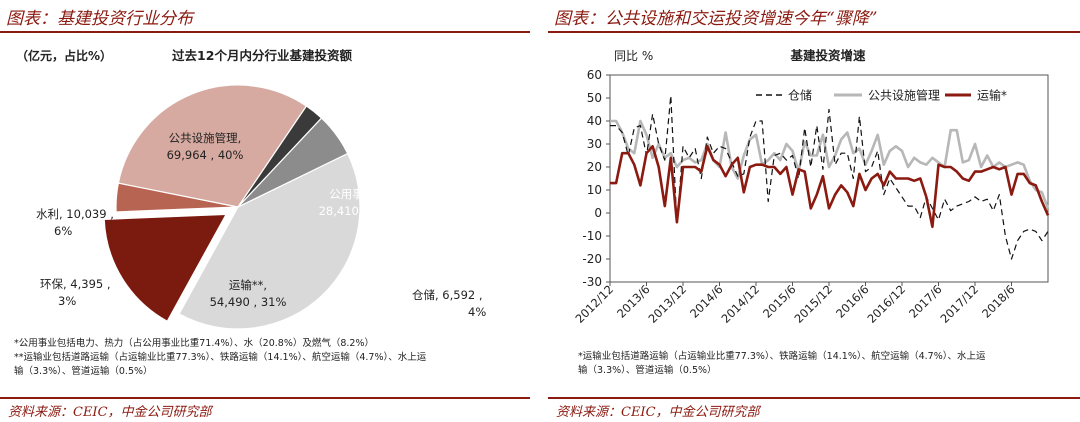 Image resolution: width=1080 pixels, height=422 pixels. Describe the element at coordinates (998, 301) in the screenshot. I see `x-tick-label: 2018/6` at that location.